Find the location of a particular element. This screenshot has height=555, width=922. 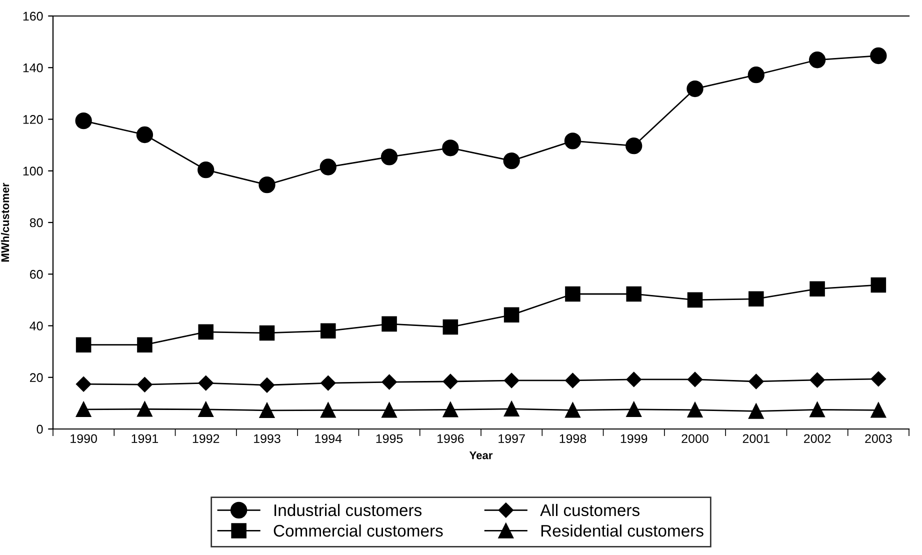

x-tick-label: 1990 is located at coordinates (83, 439).